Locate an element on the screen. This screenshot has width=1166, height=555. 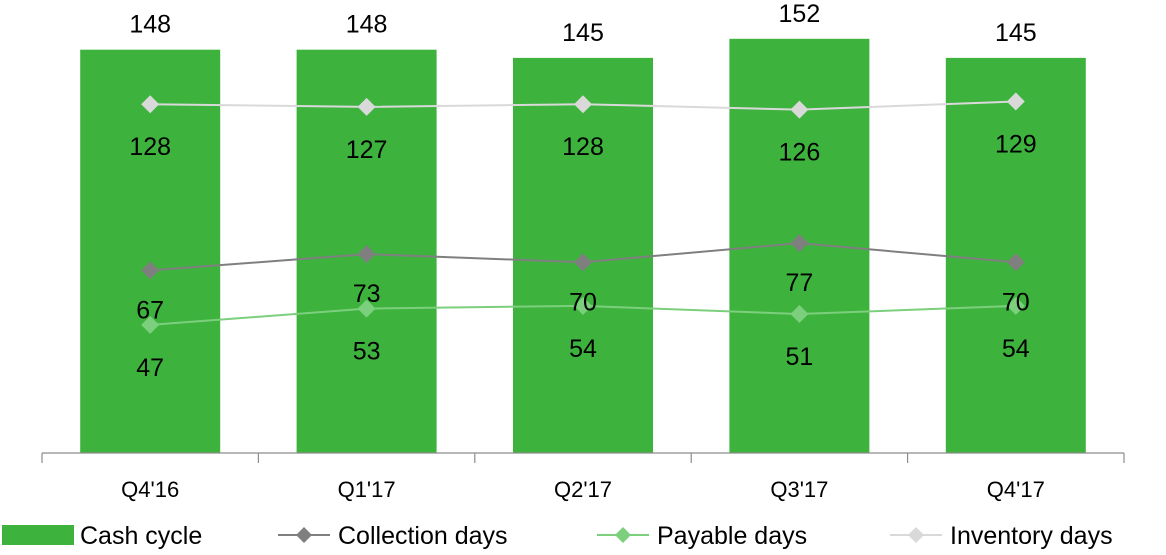
data-label-collection-days-q2-17: 70 is located at coordinates (583, 302).